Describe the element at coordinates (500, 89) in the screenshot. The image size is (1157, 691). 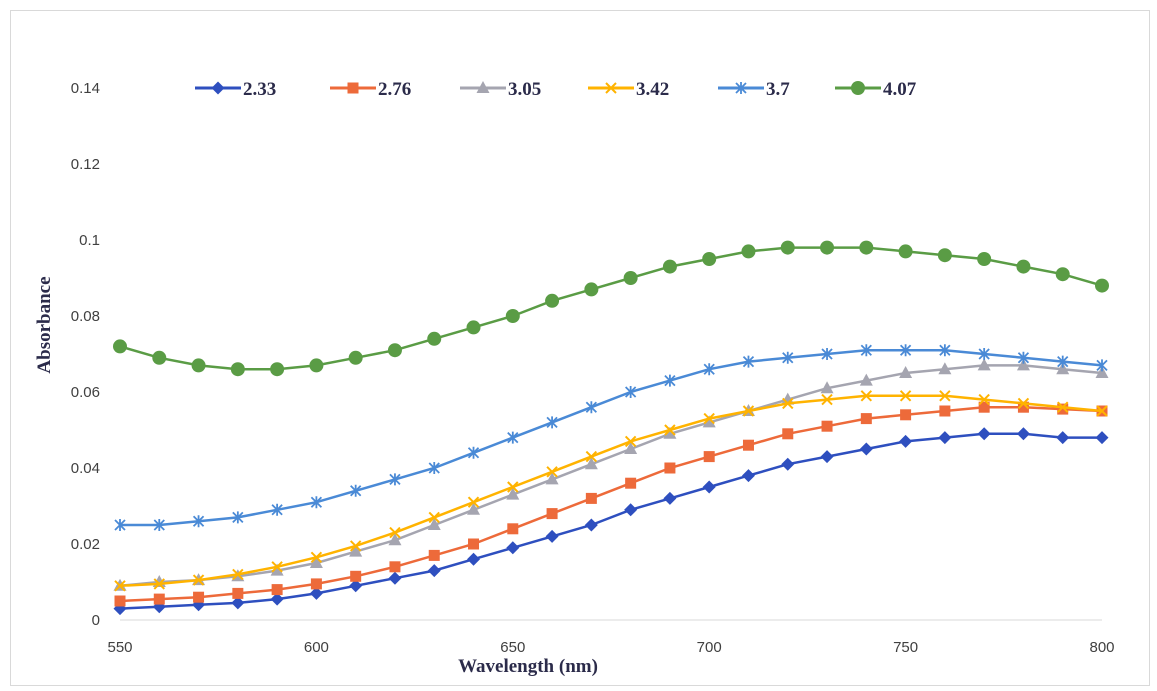
I see `legend-item-3-05: 3.05` at that location.